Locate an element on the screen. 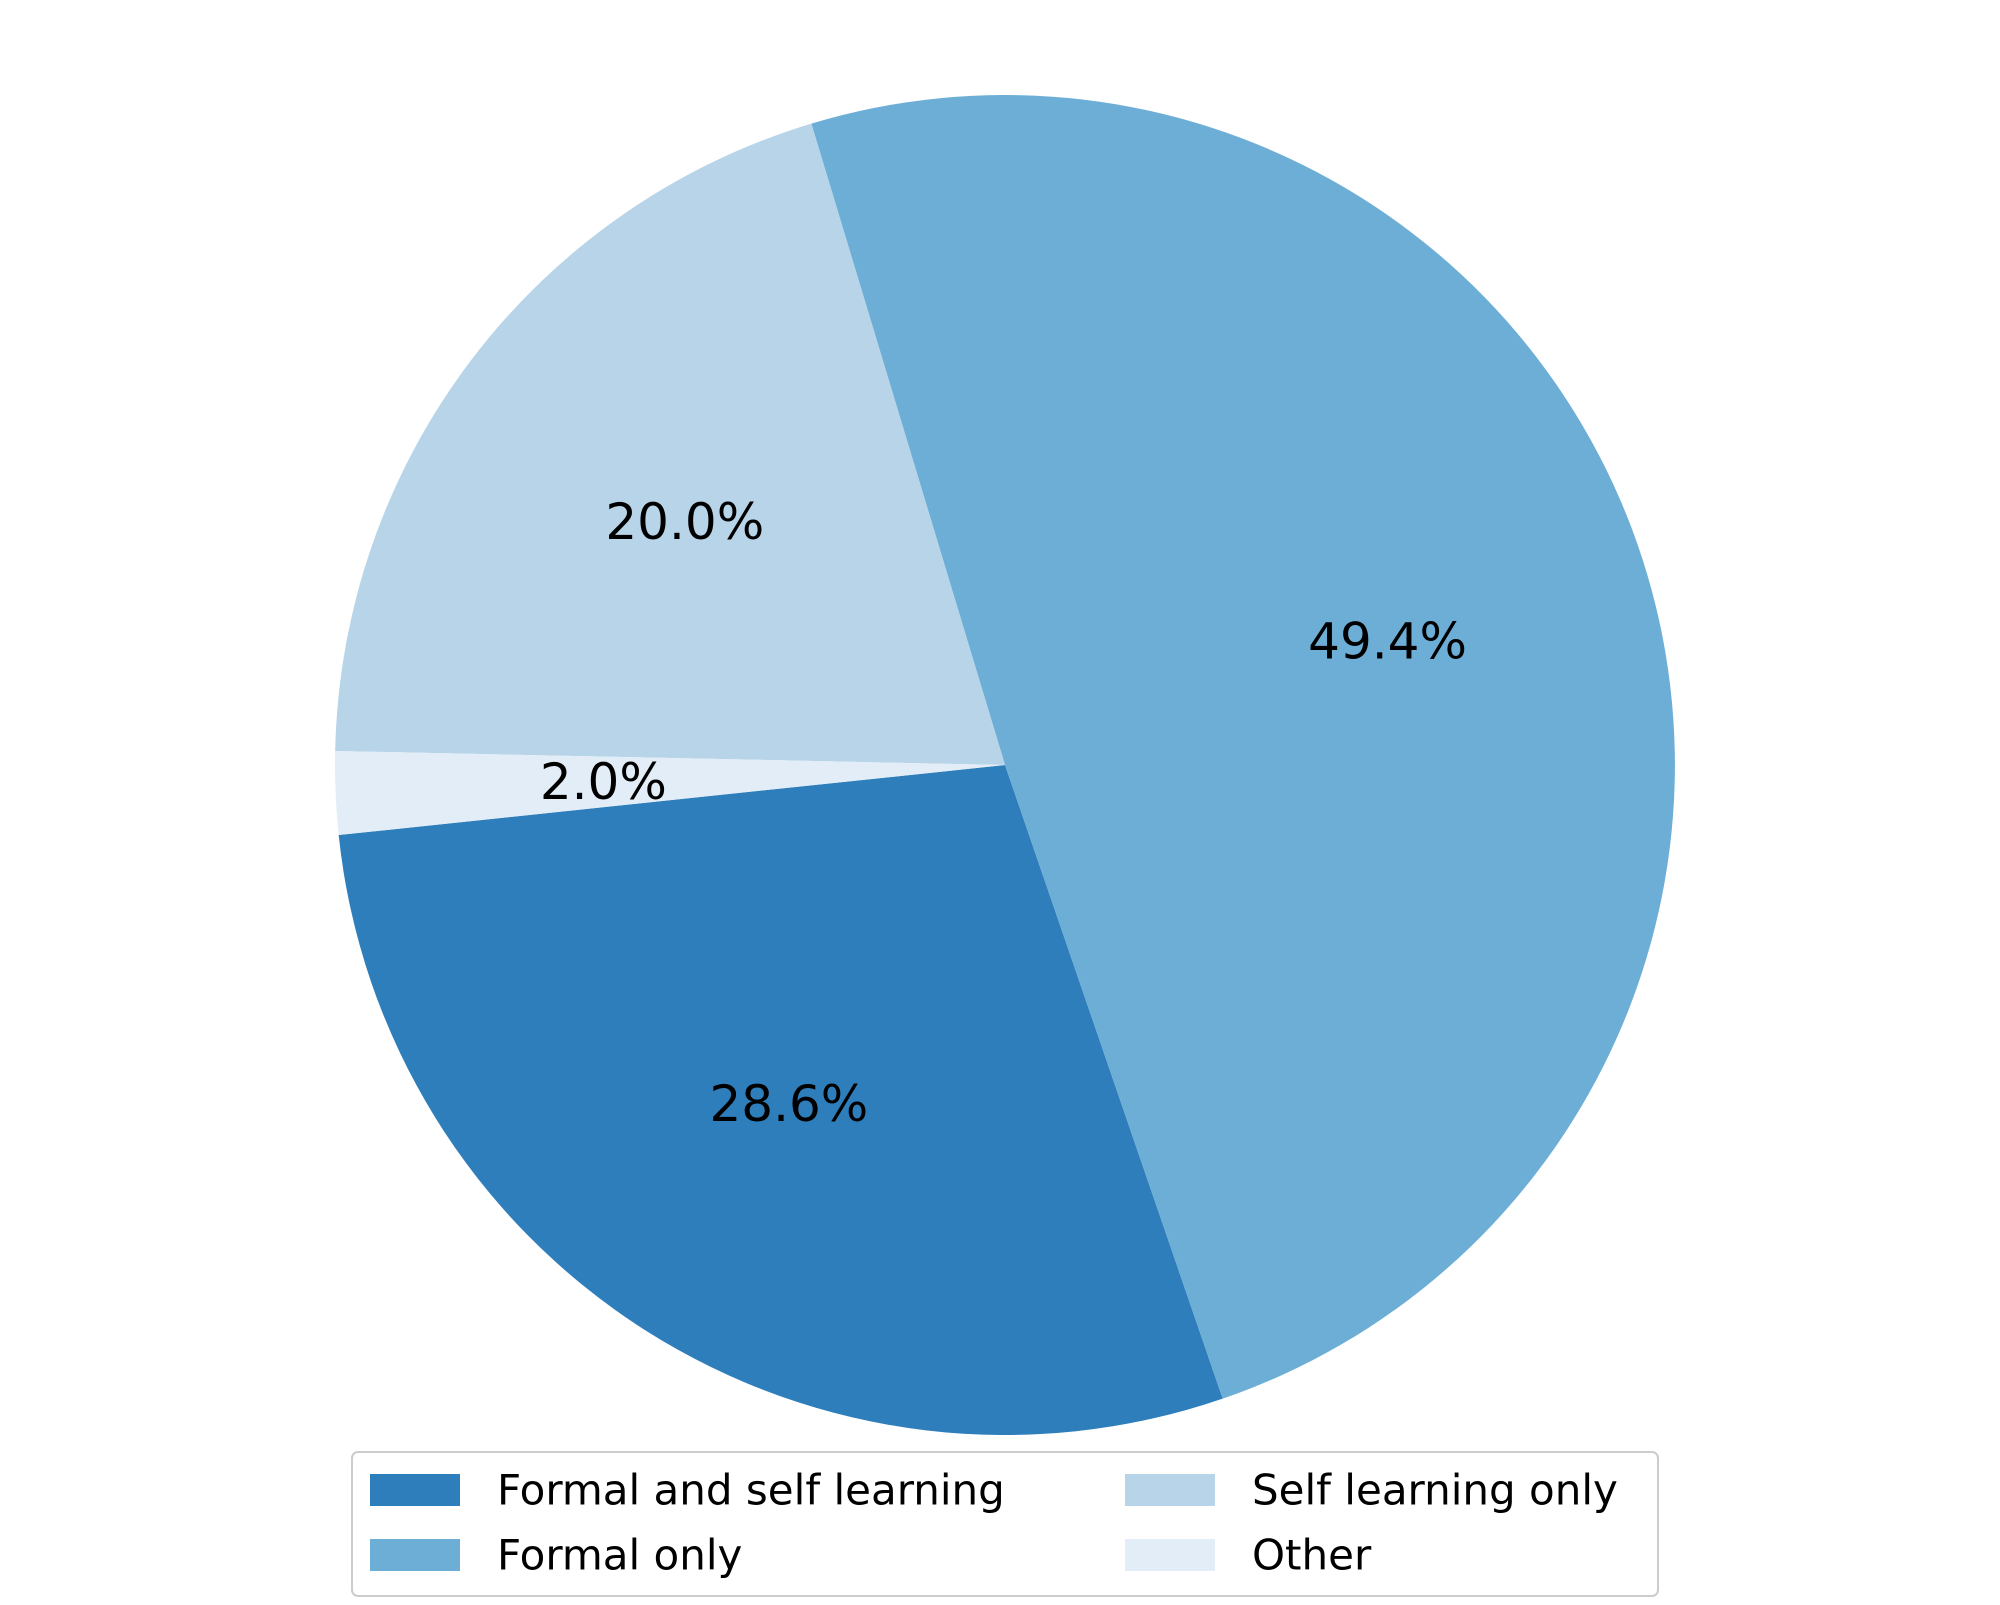 Image resolution: width=2000 pixels, height=1605 pixels. slice-value-label: 49.4% is located at coordinates (1387, 642).